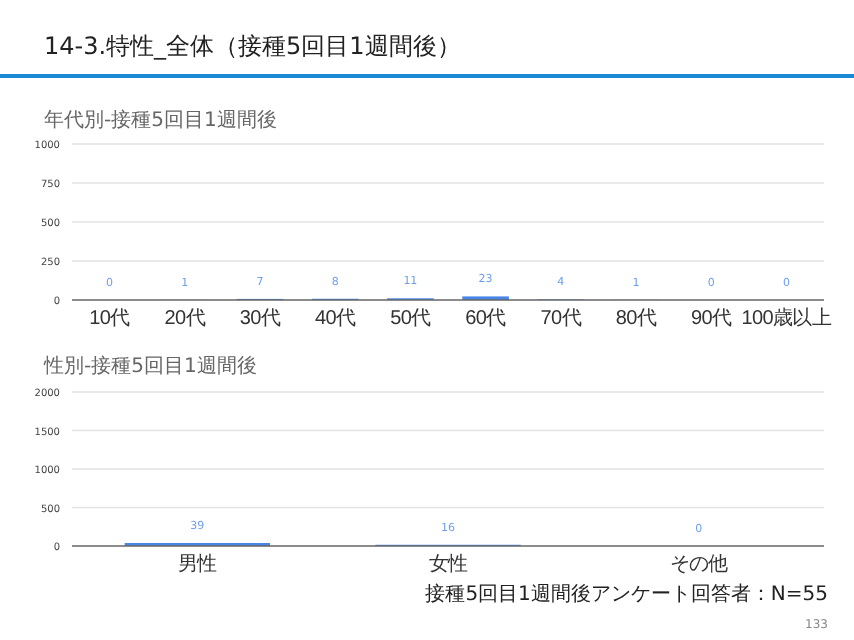  I want to click on x-tick-label: 40代, so click(335, 319).